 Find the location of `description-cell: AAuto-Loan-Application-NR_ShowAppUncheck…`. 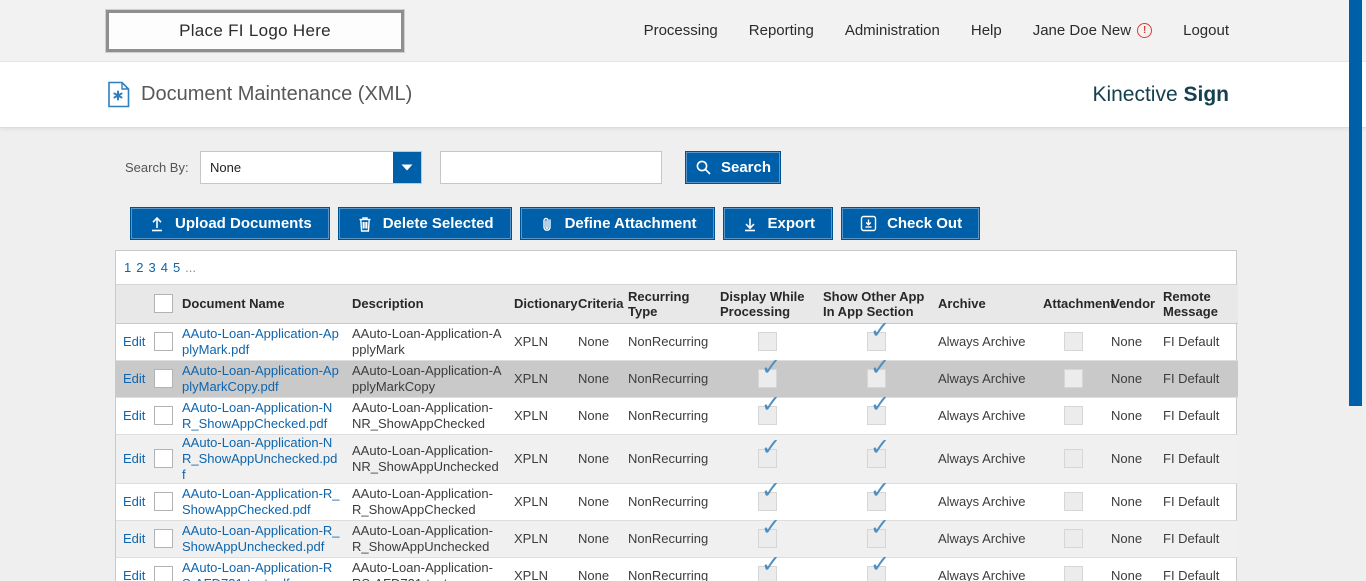

description-cell: AAuto-Loan-Application-NR_ShowAppUncheck… is located at coordinates (433, 459).